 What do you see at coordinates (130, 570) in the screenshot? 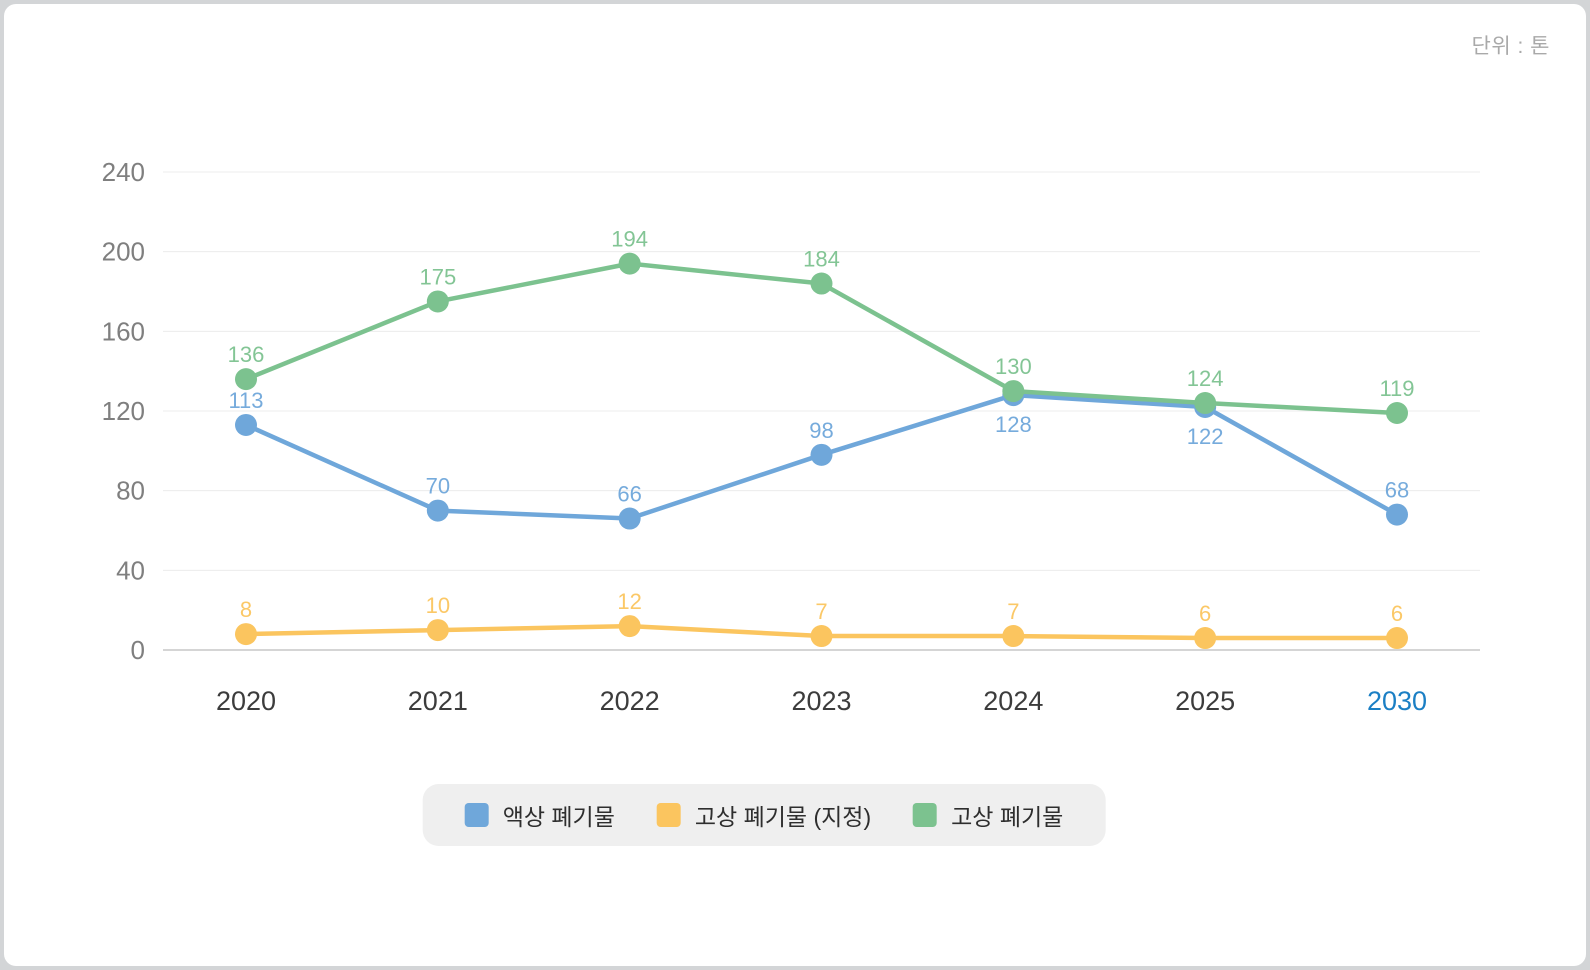
I see `y-axis-tick-label: 40` at bounding box center [130, 570].